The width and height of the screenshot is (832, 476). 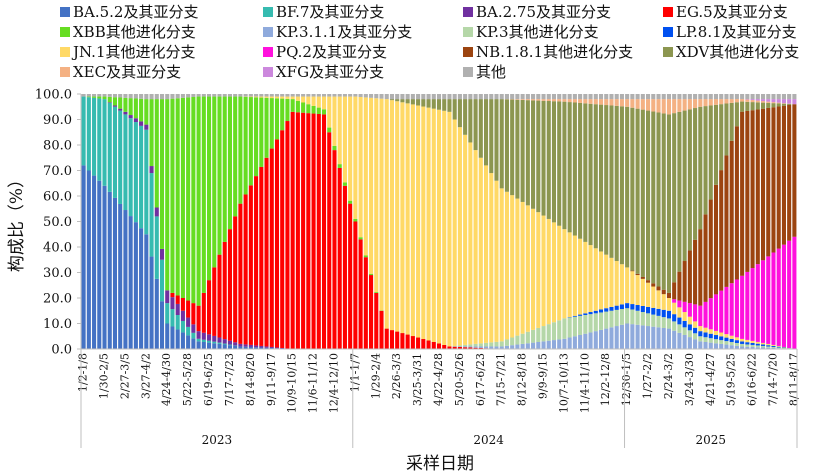 What do you see at coordinates (491, 72) in the screenshot?
I see `legend-label: 其他` at bounding box center [491, 72].